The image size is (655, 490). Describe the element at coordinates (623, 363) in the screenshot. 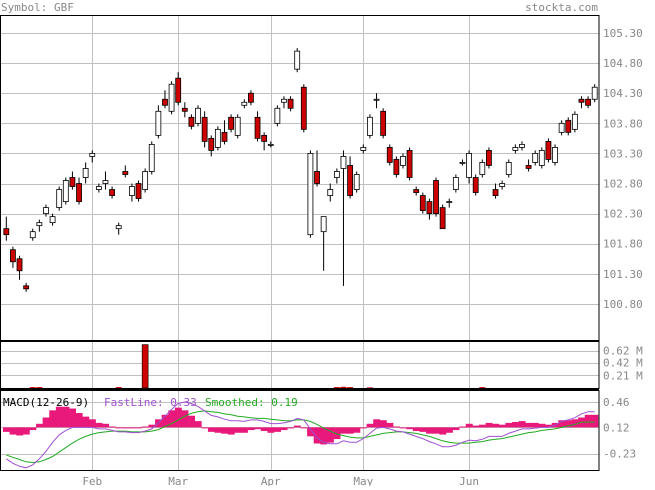

I see `volume-tick-1: 0.42 M` at that location.